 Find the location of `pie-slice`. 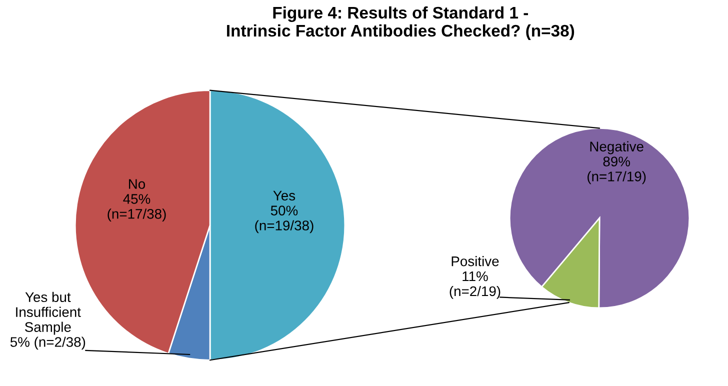

pie-slice is located at coordinates (599, 218).